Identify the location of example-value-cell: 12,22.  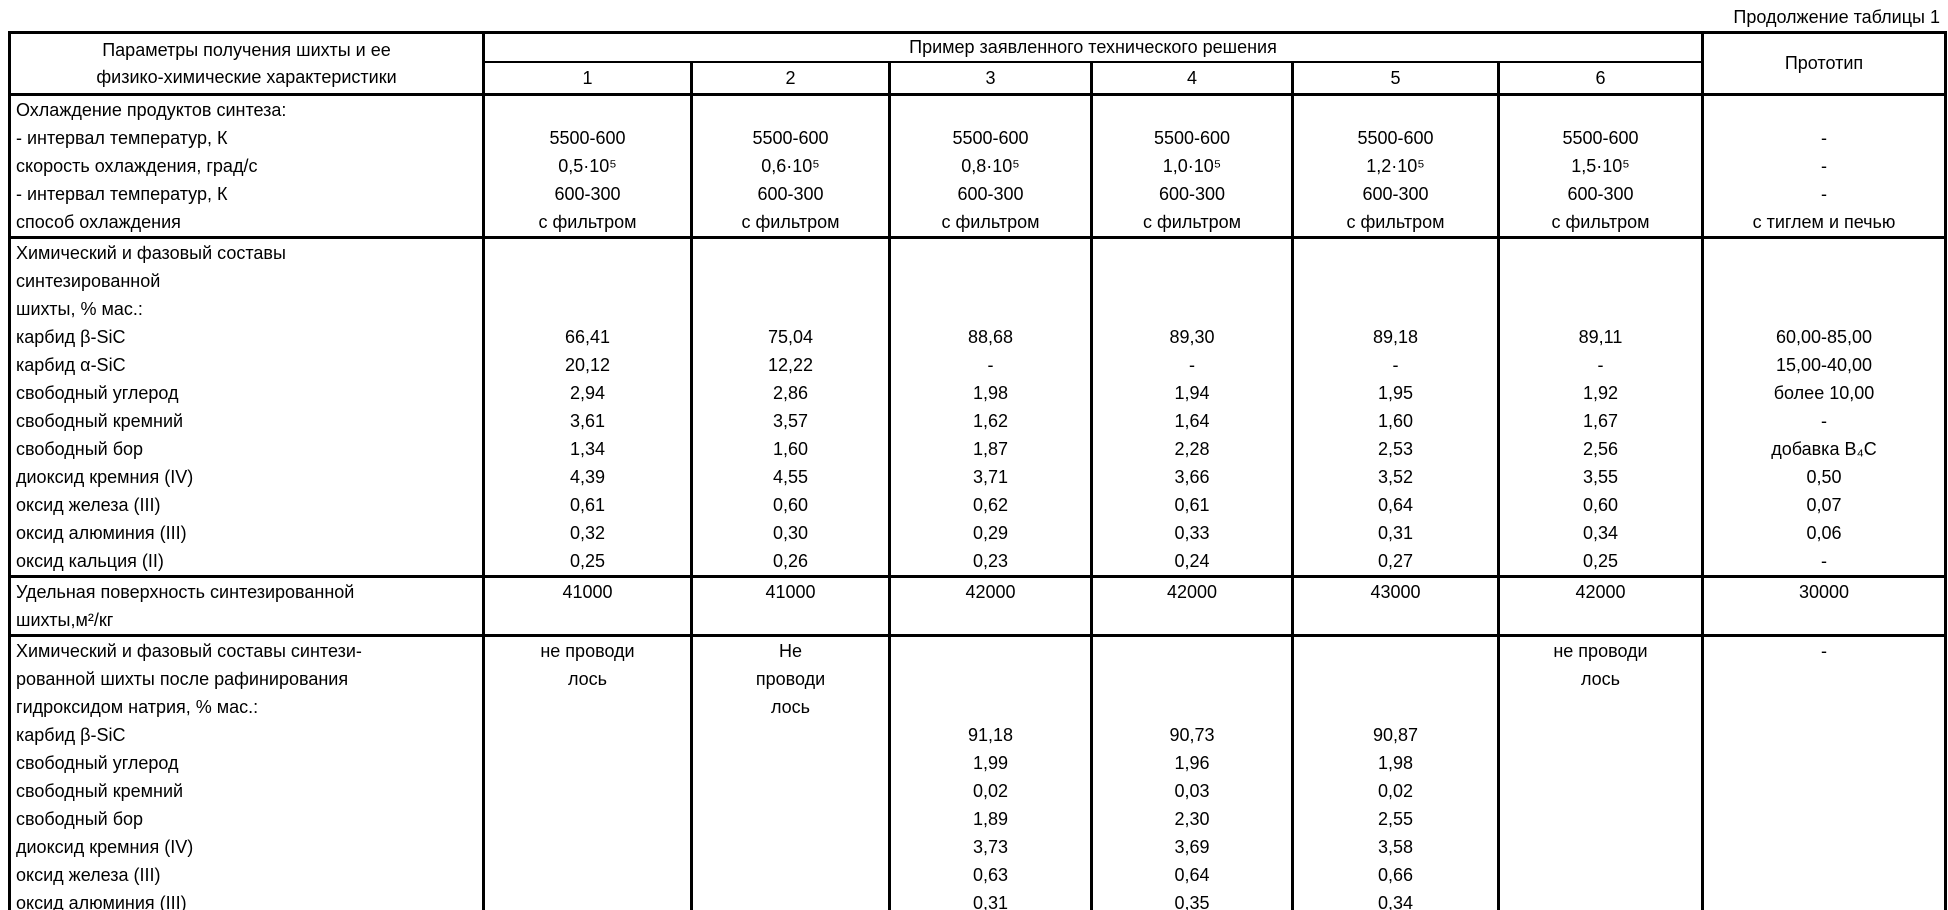
(790, 365).